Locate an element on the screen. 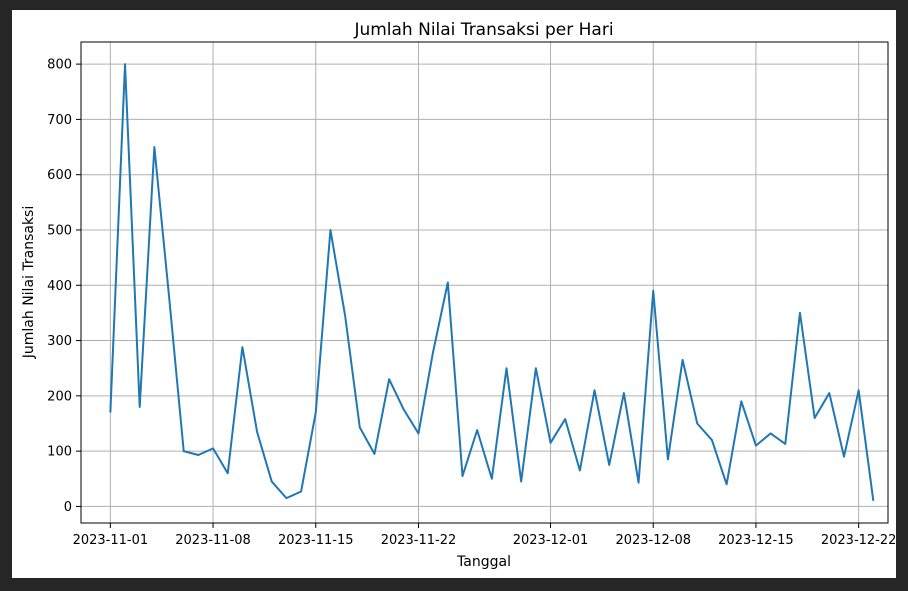 The image size is (908, 591). x-tick-label: 2023-11-22 is located at coordinates (419, 540).